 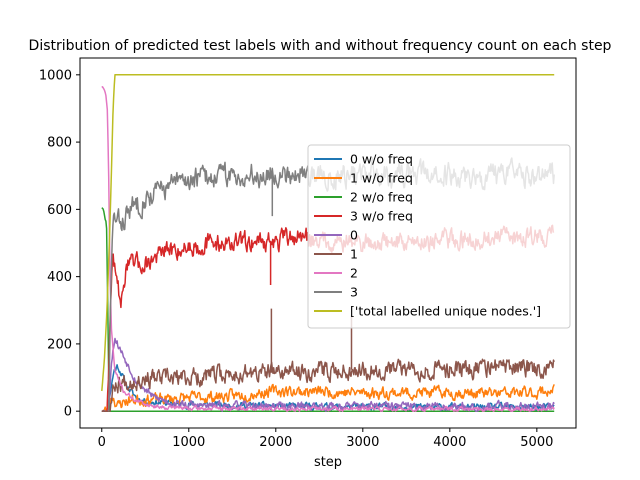 I want to click on x-tick-label: 0, so click(x=102, y=442).